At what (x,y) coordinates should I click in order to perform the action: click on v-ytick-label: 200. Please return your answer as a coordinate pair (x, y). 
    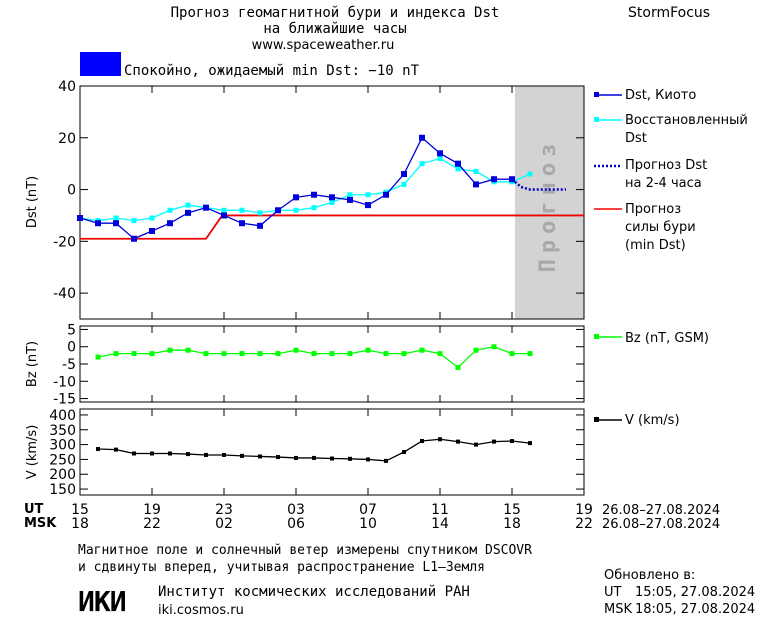
    Looking at the image, I should click on (62, 475).